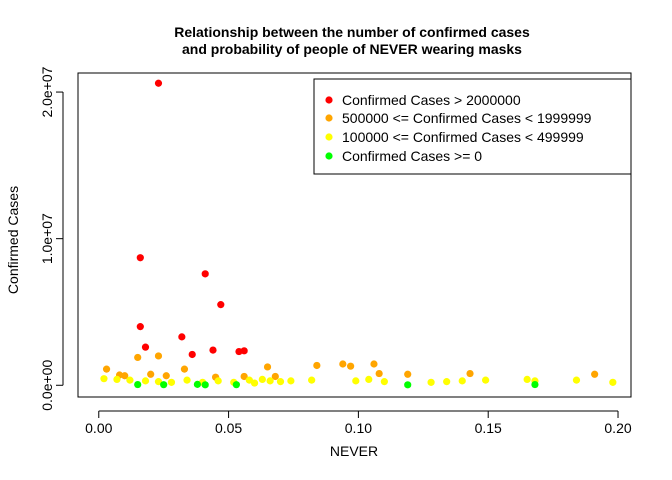  I want to click on y-axis-ticks: 0.0e+00 1.0e+07 2.0e+07, so click(51, 238).